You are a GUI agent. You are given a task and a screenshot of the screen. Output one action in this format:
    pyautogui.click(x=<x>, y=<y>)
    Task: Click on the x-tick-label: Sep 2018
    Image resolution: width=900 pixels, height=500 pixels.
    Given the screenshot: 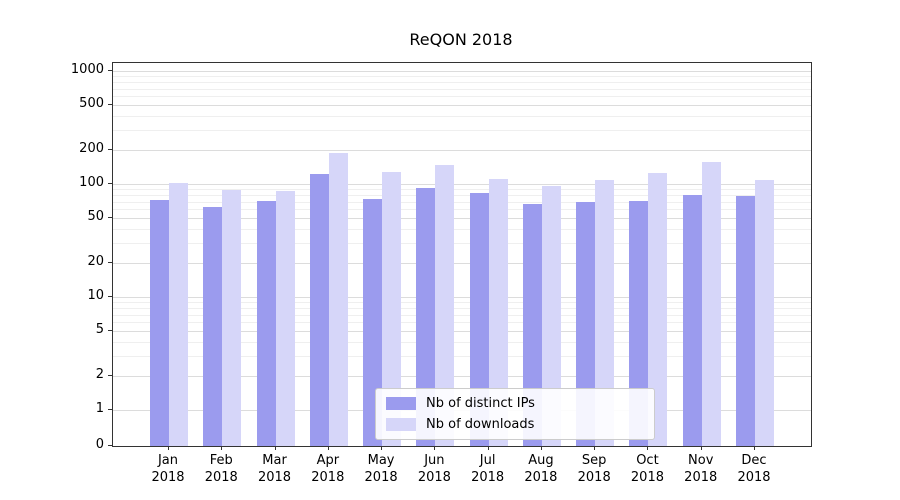 What is the action you would take?
    pyautogui.click(x=594, y=469)
    